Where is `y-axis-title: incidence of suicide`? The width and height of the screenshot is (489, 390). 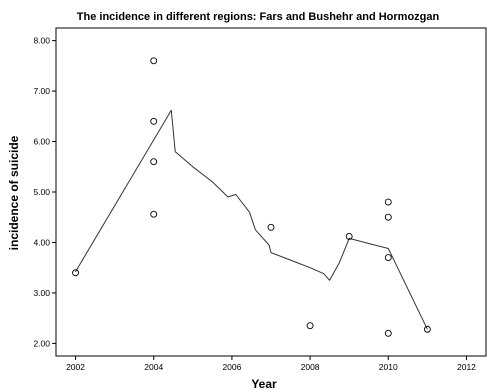
y-axis-title: incidence of suicide is located at coordinates (14, 192).